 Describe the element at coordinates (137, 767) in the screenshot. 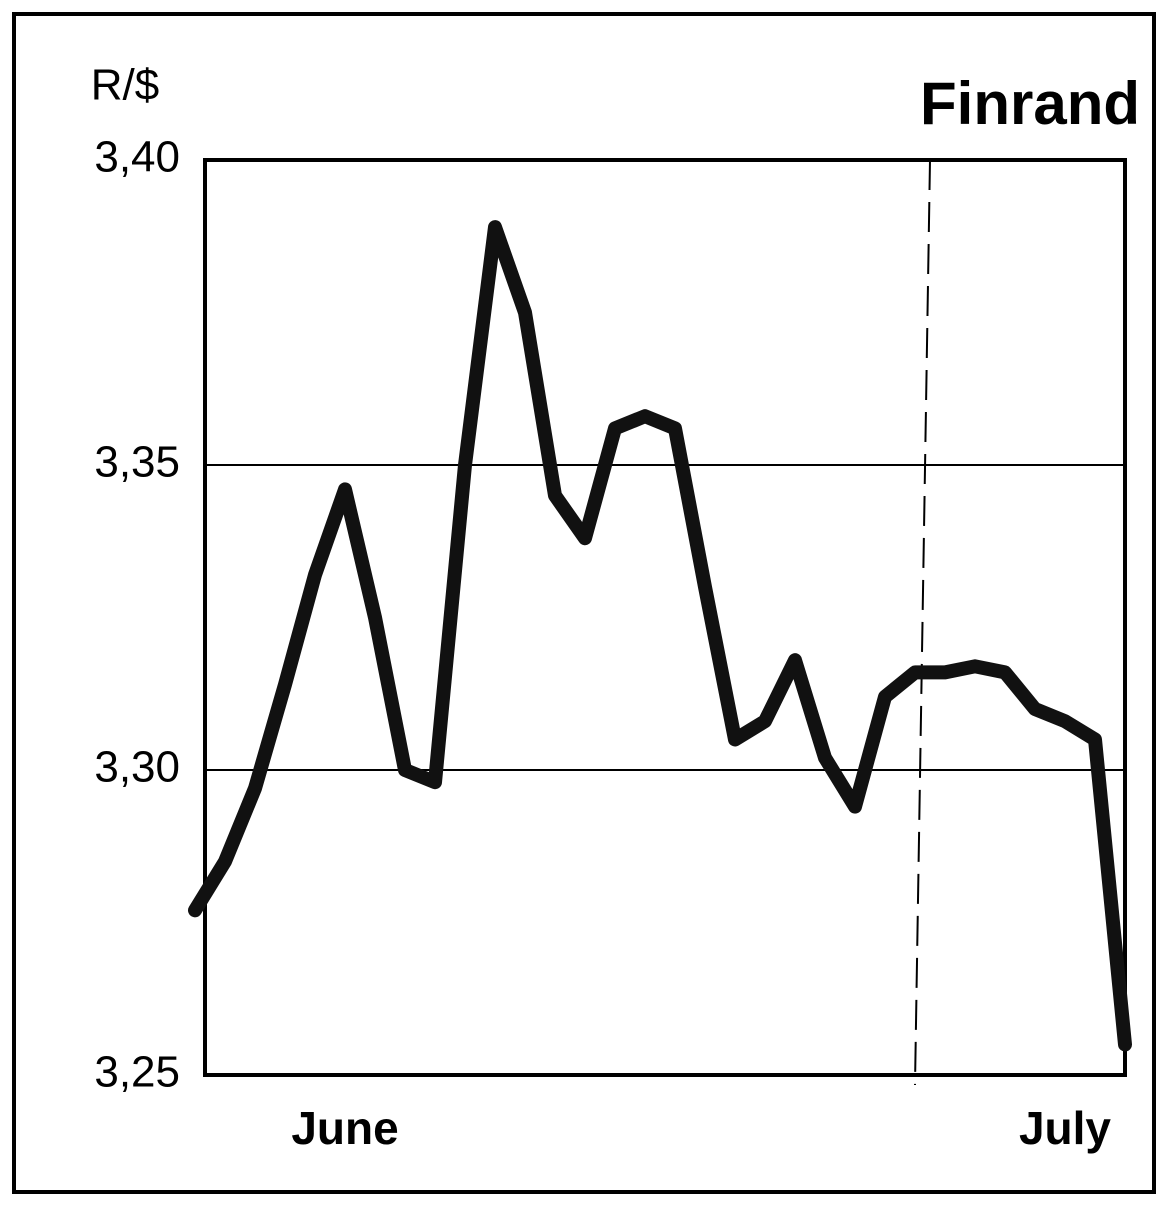

I see `y-tick-label: 3,30` at that location.